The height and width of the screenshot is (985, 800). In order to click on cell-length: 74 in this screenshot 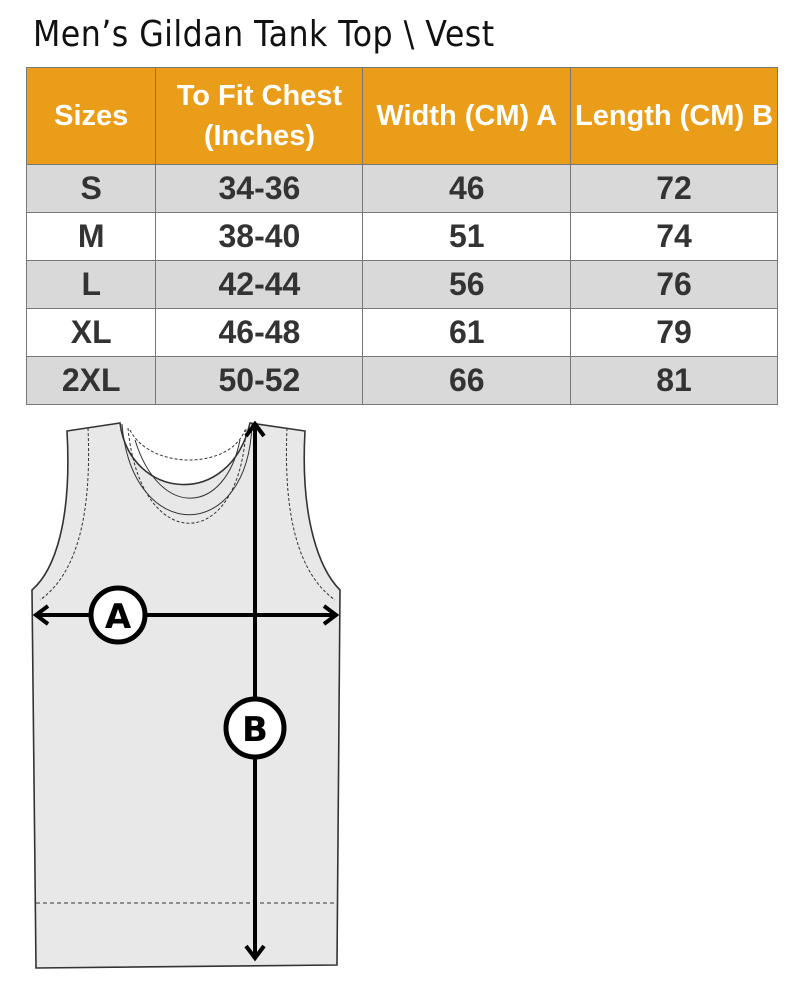, I will do `click(674, 236)`.